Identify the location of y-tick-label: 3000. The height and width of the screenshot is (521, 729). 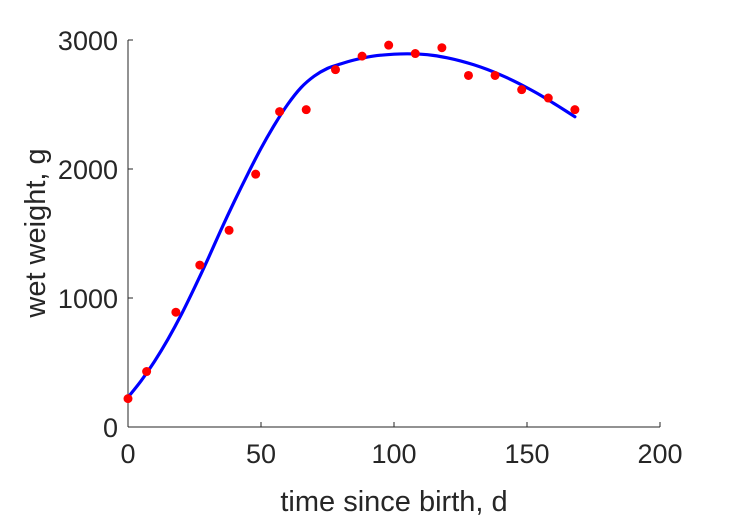
(88, 41).